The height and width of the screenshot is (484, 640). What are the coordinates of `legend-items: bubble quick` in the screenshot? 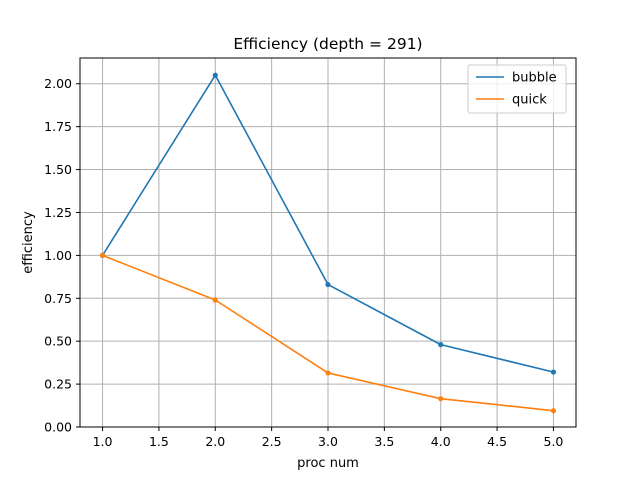 It's located at (516, 89).